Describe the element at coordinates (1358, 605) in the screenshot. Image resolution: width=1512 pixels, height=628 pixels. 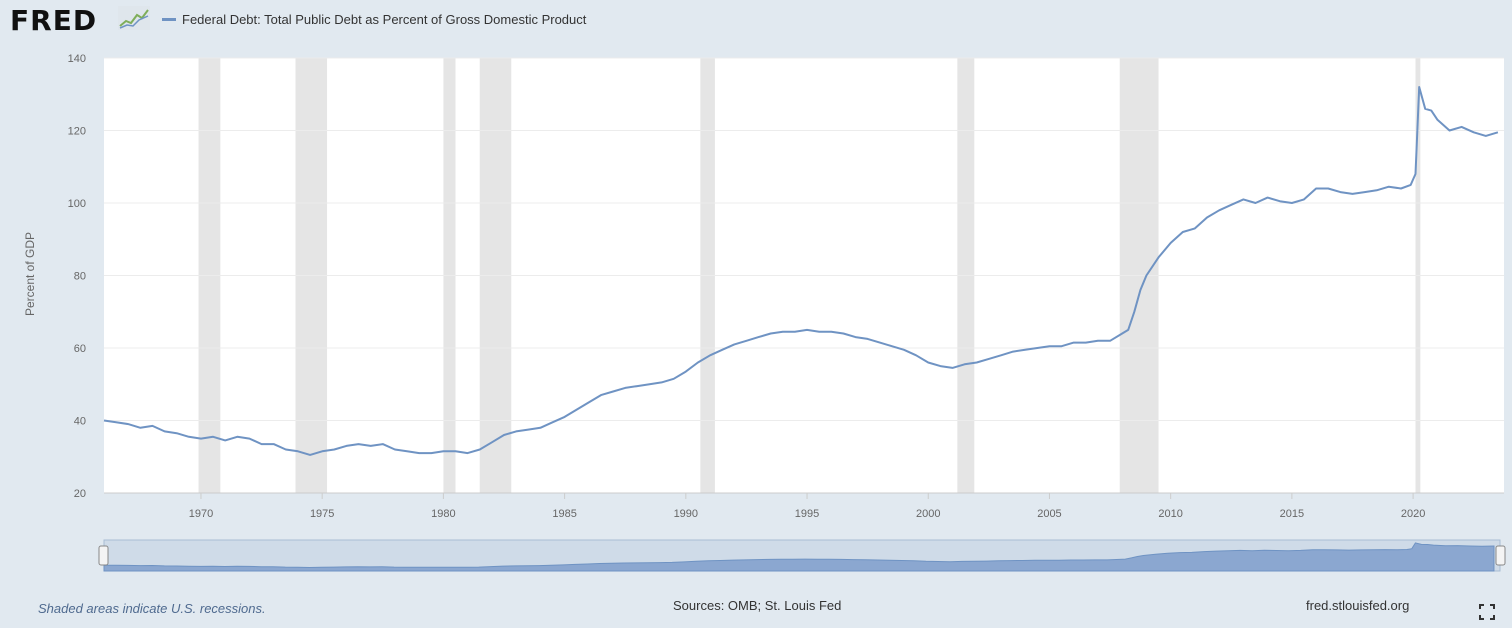
I see `fred-url-link: fred.stlouisfed.org` at that location.